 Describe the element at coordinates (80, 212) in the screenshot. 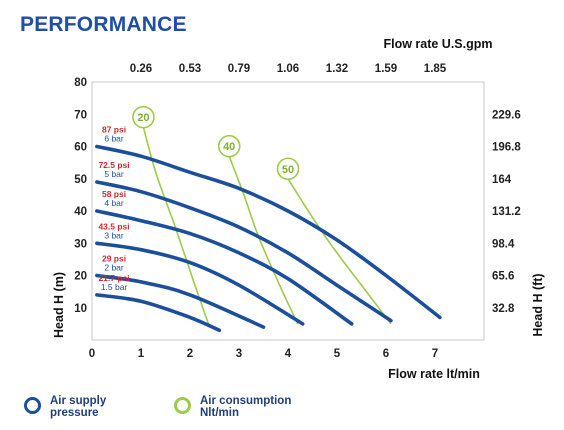

I see `y-tick-label: 40` at that location.